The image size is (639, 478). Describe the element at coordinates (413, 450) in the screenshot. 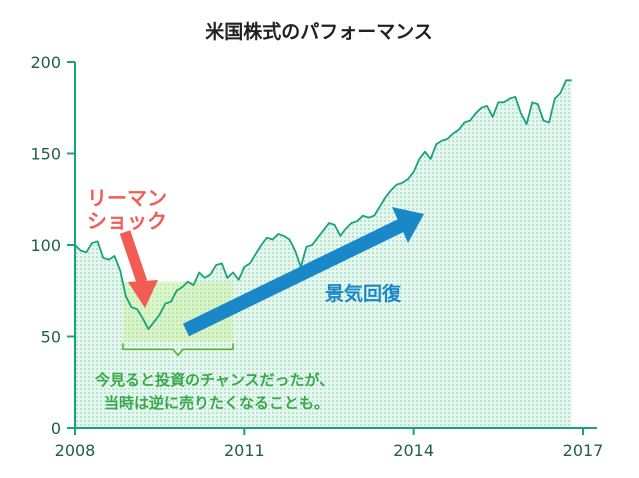

I see `x-tick-label: 2014` at that location.